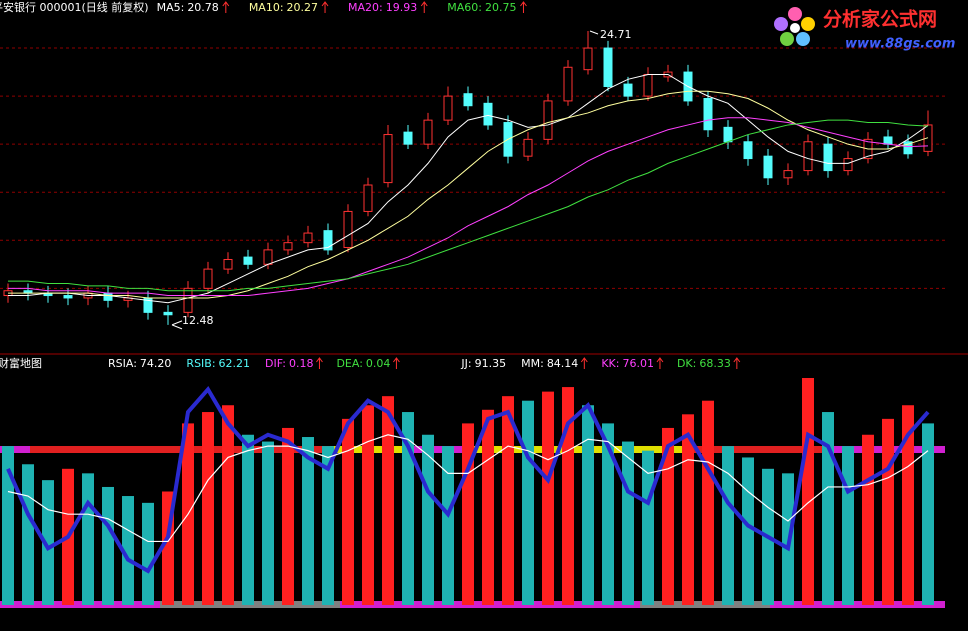 The width and height of the screenshot is (968, 631). I want to click on readout-value: 76.01, so click(638, 363).